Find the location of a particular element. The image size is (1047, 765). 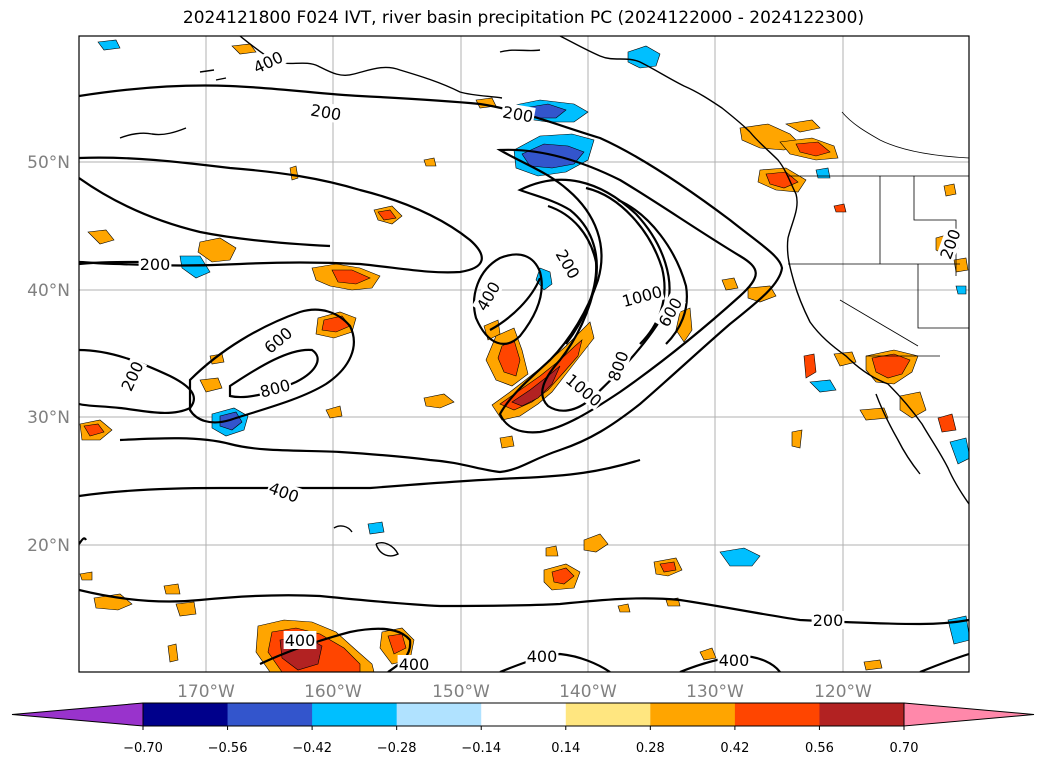

colorbar-tick-label: 0.42 is located at coordinates (734, 748).